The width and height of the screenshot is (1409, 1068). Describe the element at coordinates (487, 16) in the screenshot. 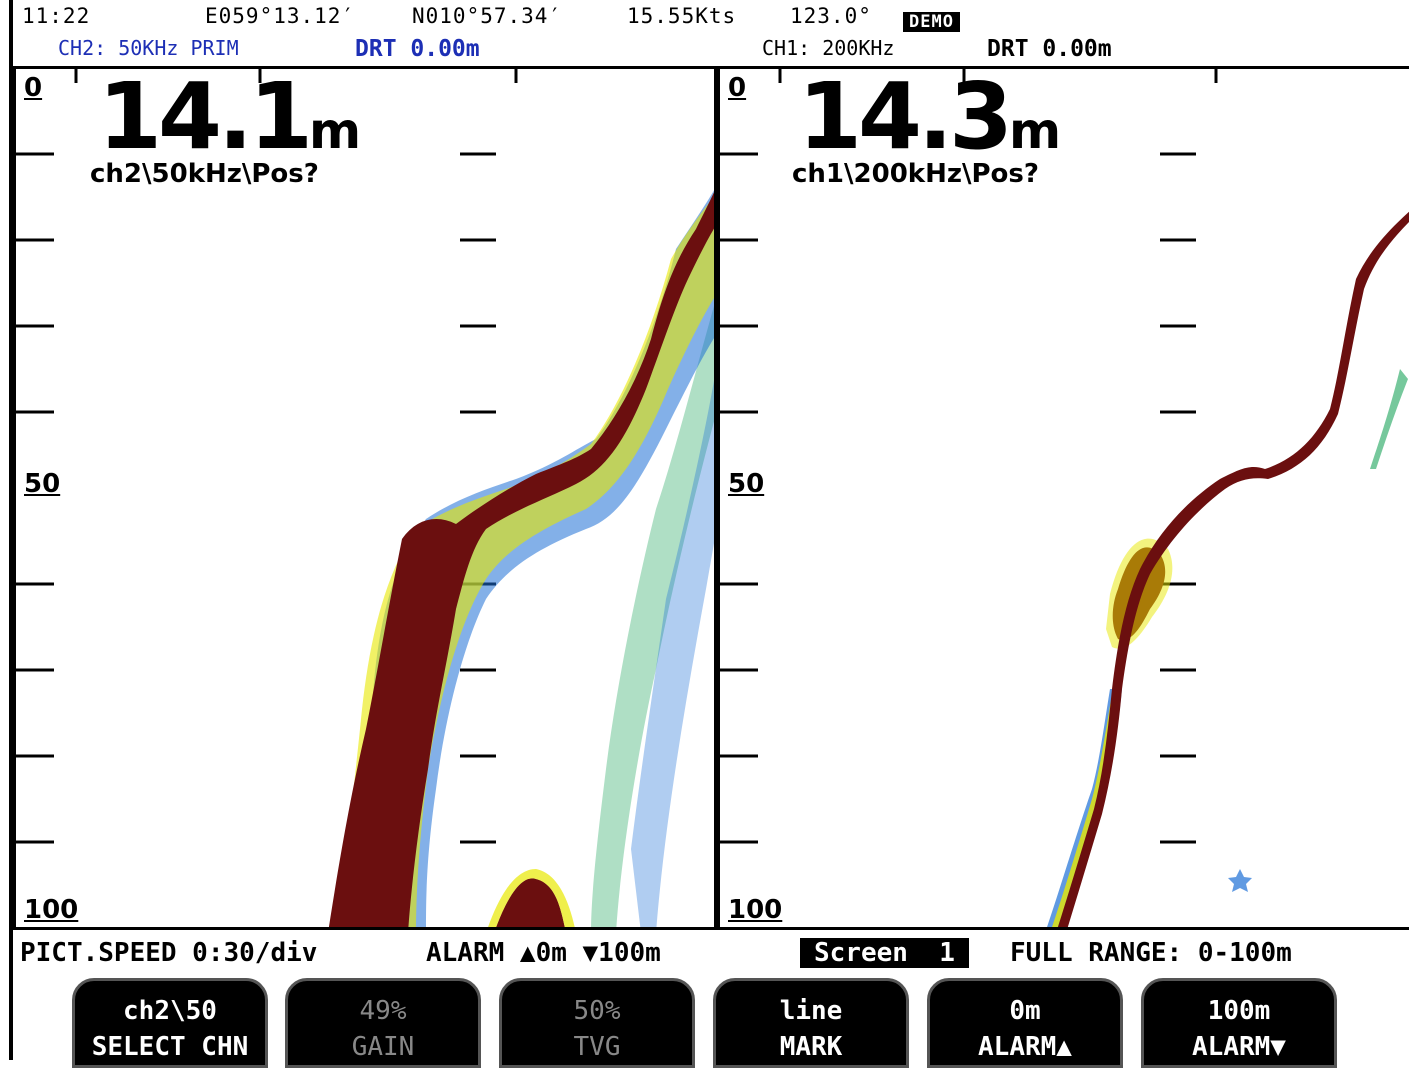

I see `status-latitude: N010°57.34′` at that location.